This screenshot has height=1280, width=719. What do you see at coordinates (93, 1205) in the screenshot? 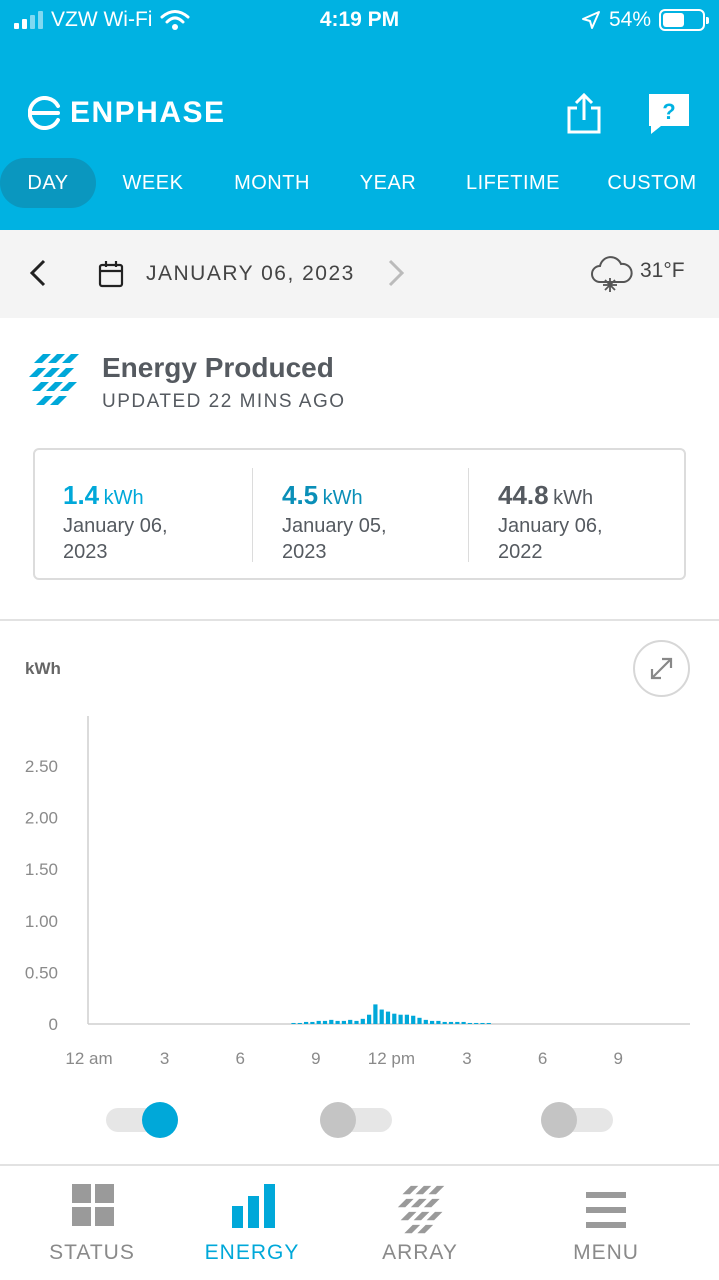
I see `grid-icon` at bounding box center [93, 1205].